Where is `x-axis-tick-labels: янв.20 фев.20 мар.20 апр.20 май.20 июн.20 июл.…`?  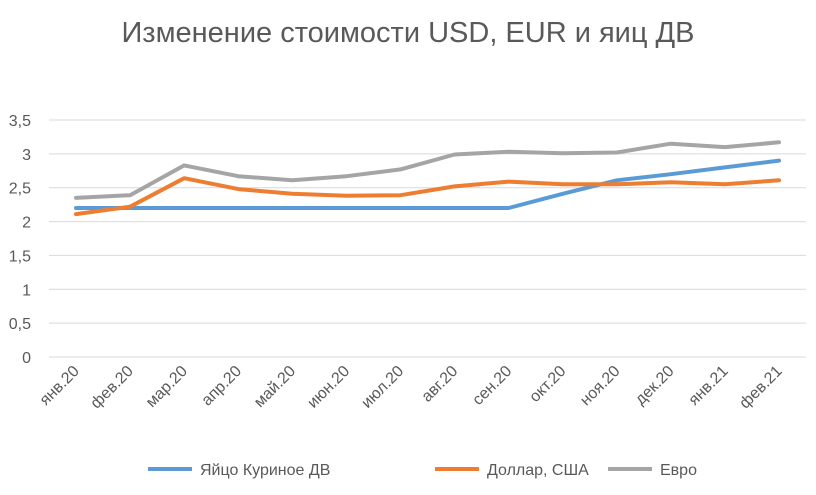
x-axis-tick-labels: янв.20 фев.20 мар.20 апр.20 май.20 июн.20 июл.… is located at coordinates (411, 387).